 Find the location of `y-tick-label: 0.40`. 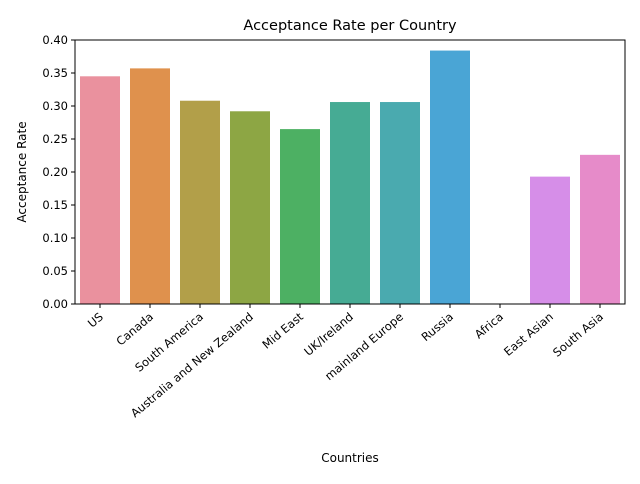

y-tick-label: 0.40 is located at coordinates (55, 40).